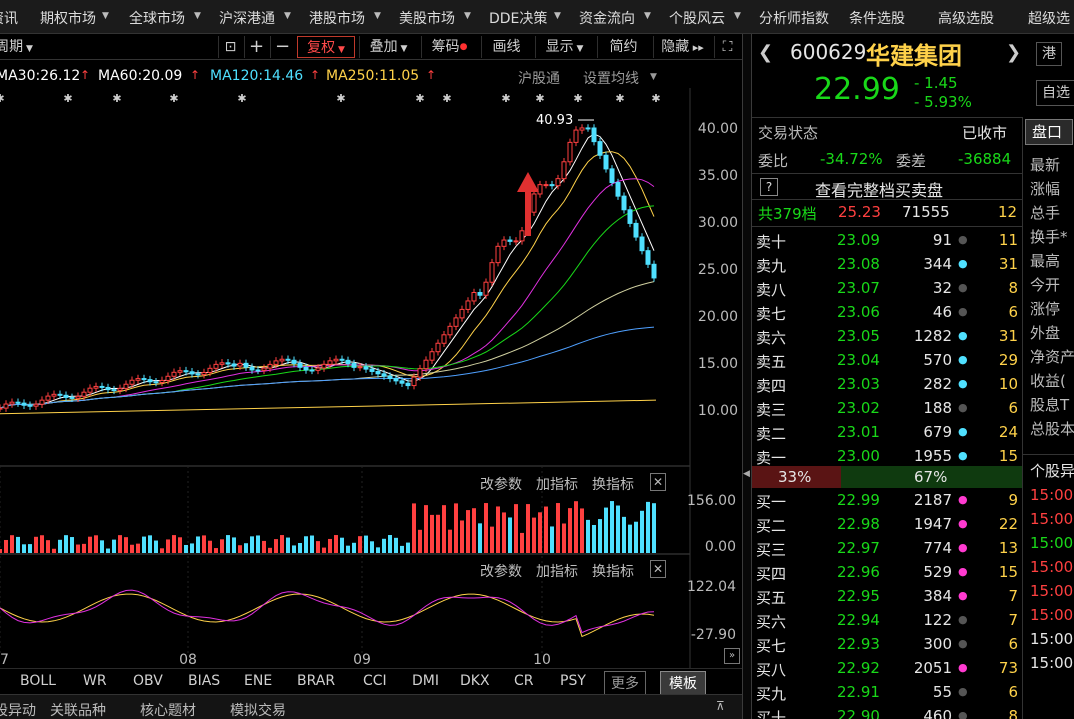 The width and height of the screenshot is (1074, 719). What do you see at coordinates (427, 19) in the screenshot?
I see `menu-item: 美股市场` at bounding box center [427, 19].